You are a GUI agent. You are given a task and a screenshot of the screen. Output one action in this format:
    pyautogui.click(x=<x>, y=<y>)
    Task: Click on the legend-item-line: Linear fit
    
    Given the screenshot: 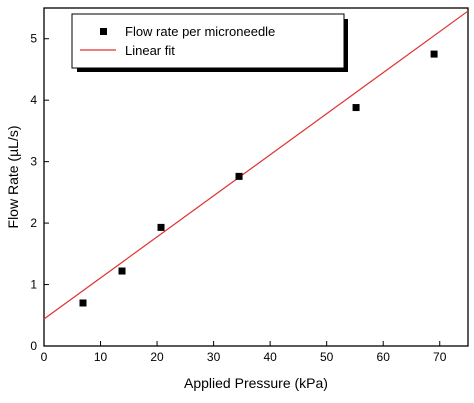 What is the action you would take?
    pyautogui.click(x=150, y=50)
    